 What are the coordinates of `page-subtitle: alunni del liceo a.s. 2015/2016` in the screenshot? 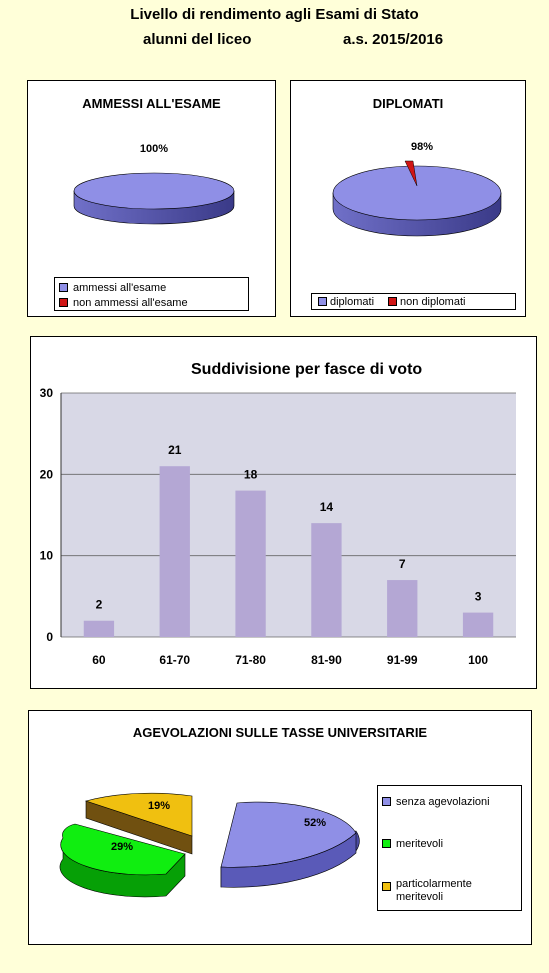 It's located at (274, 41).